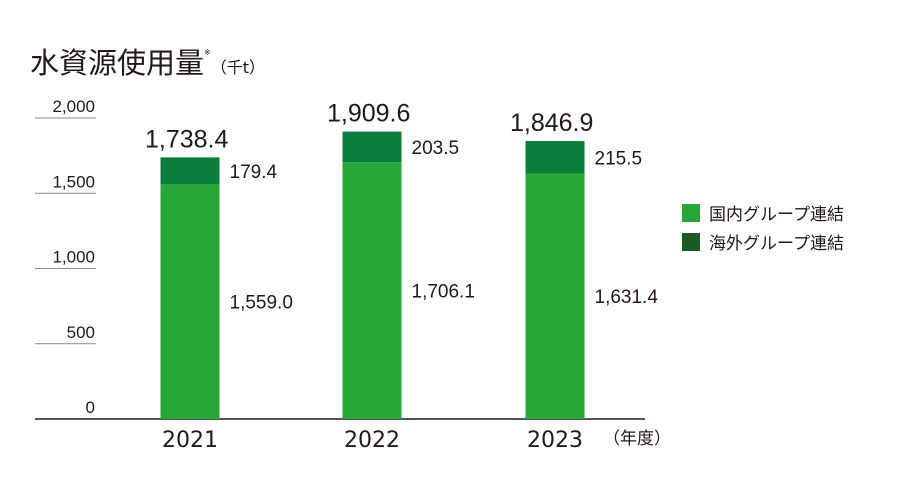 This screenshot has height=488, width=900. I want to click on x-tick-label: 2023, so click(555, 440).